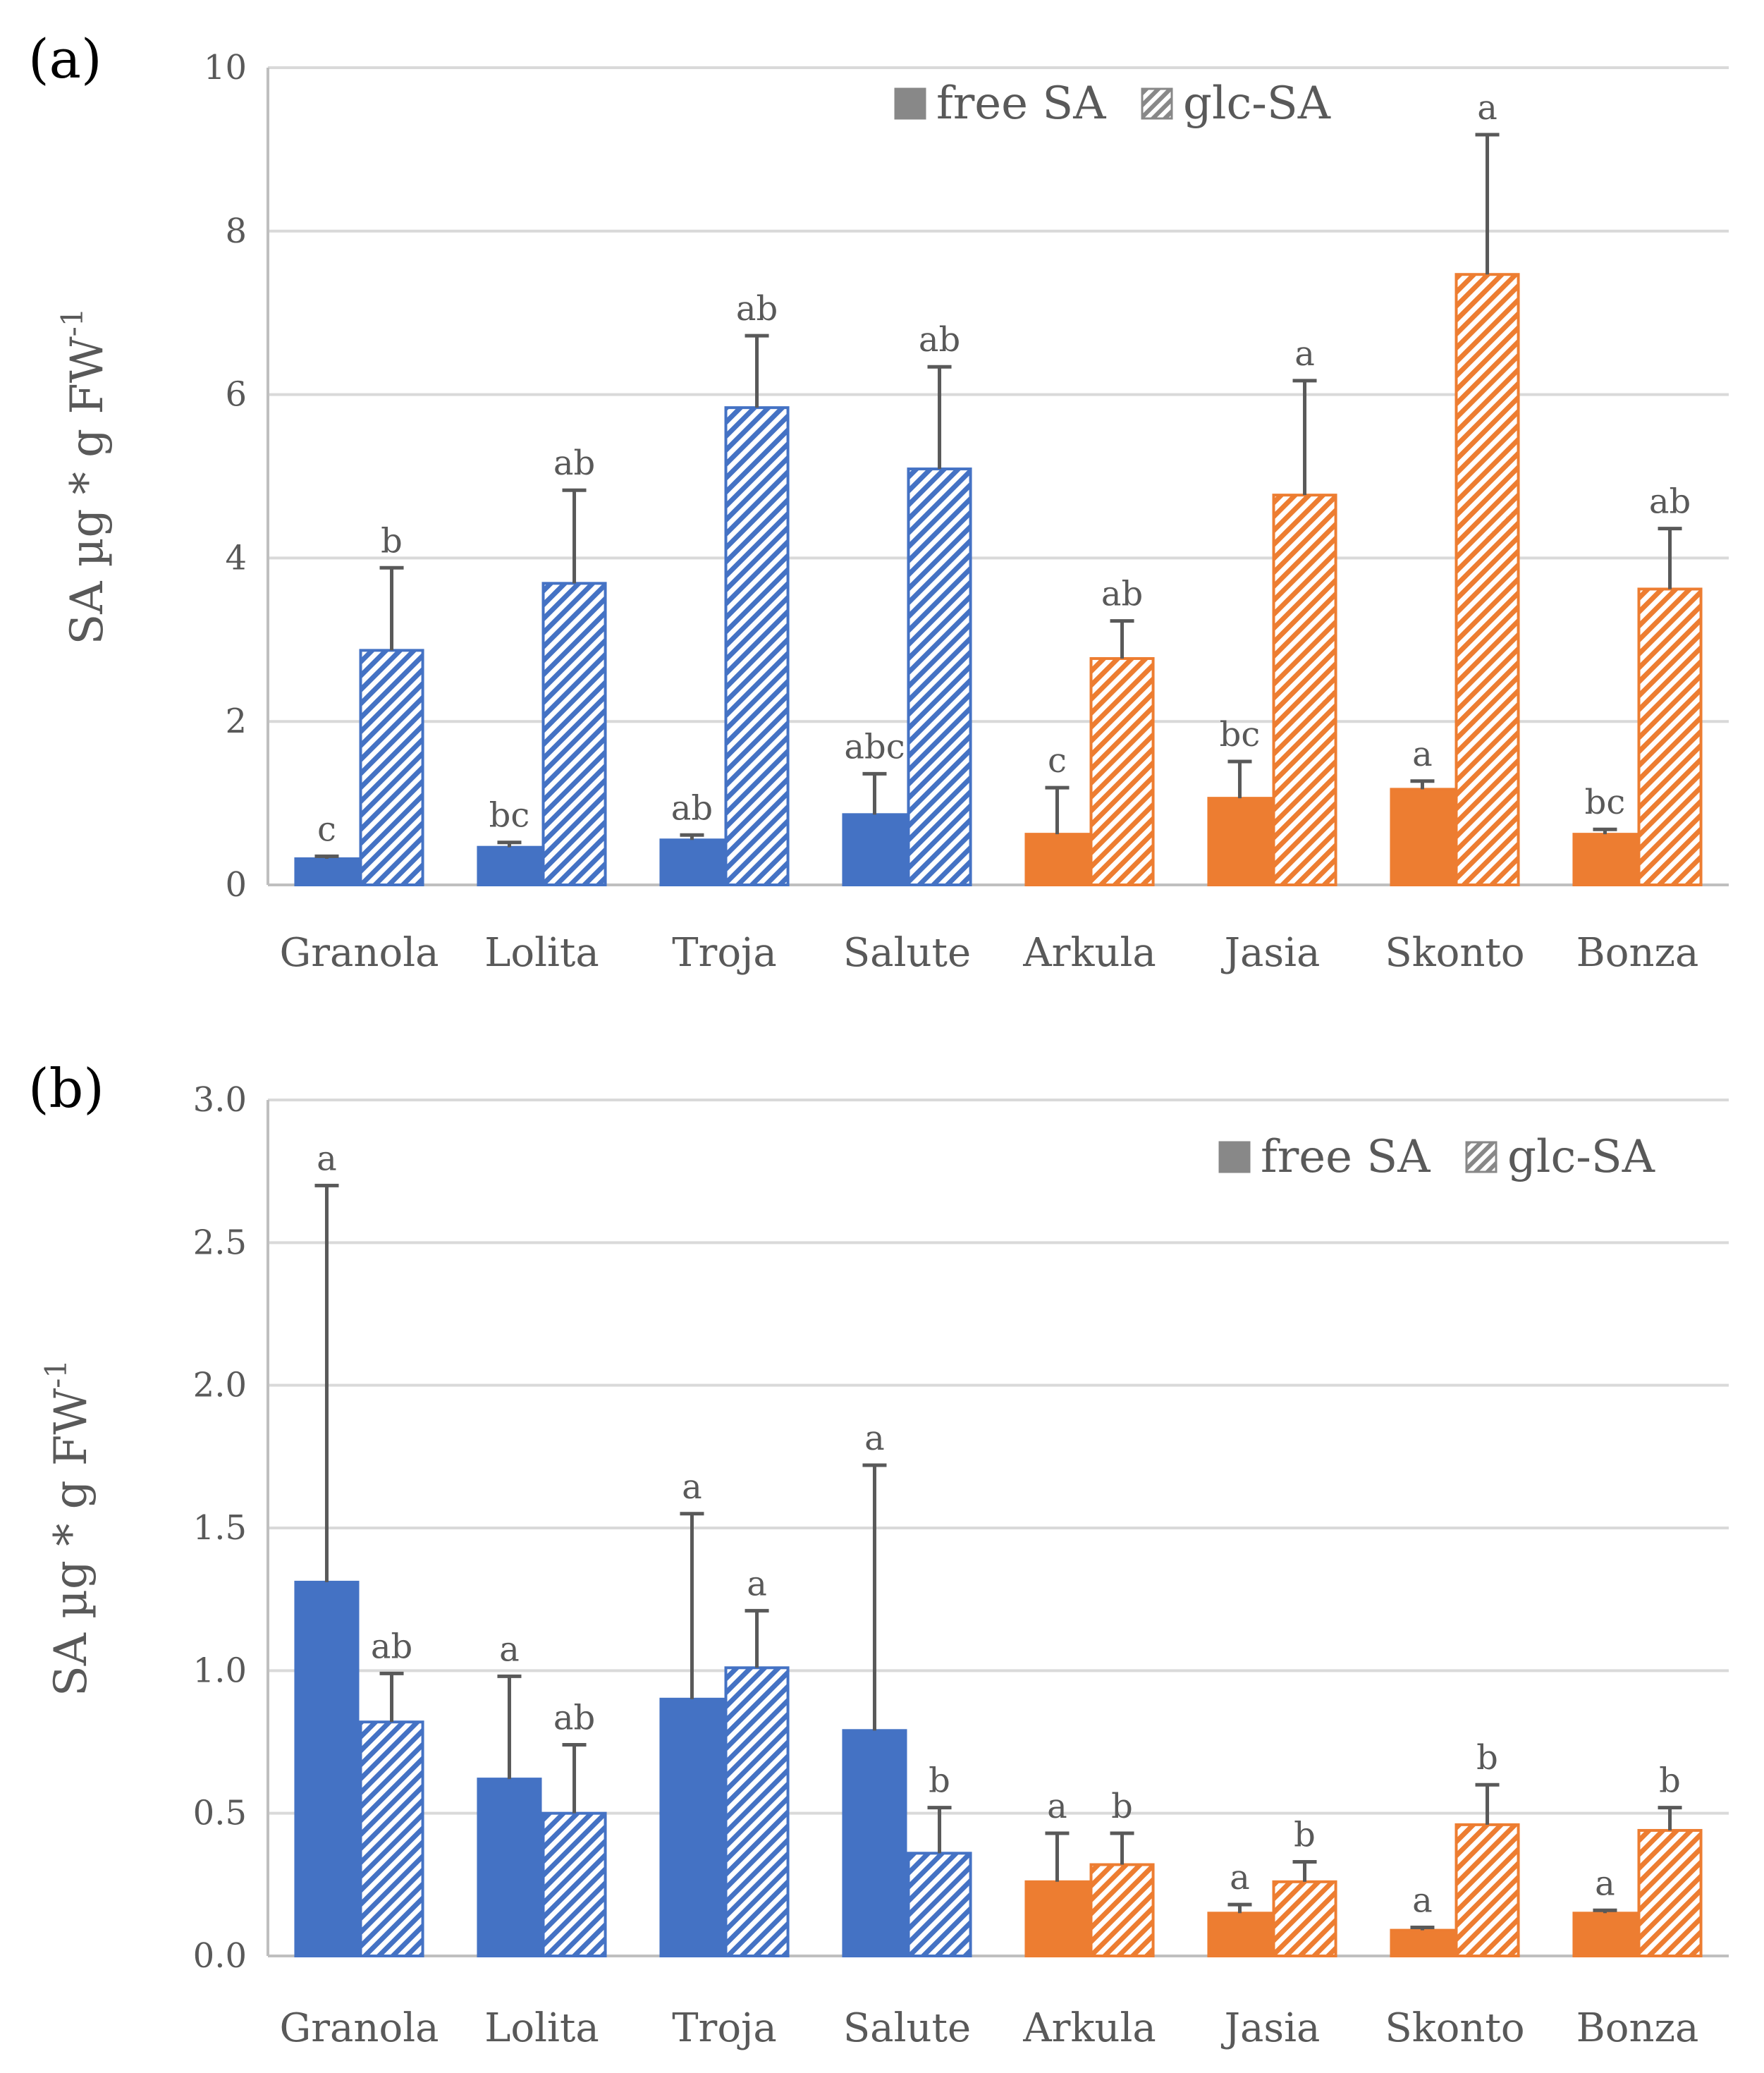 The height and width of the screenshot is (2073, 1764). Describe the element at coordinates (236, 395) in the screenshot. I see `y-tick-label: 6` at that location.